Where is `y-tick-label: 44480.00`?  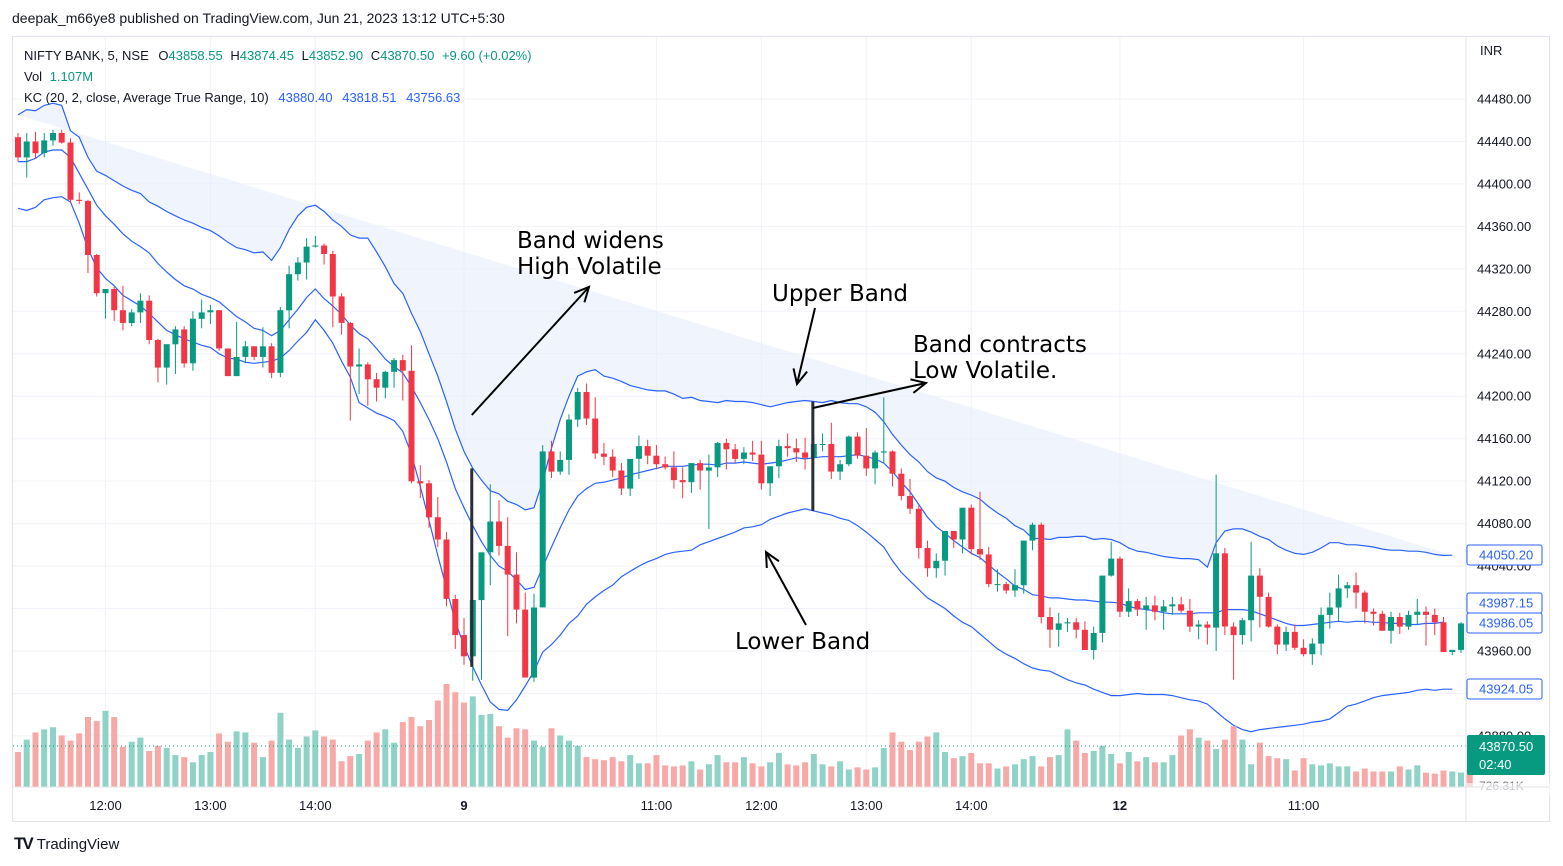 y-tick-label: 44480.00 is located at coordinates (1504, 99).